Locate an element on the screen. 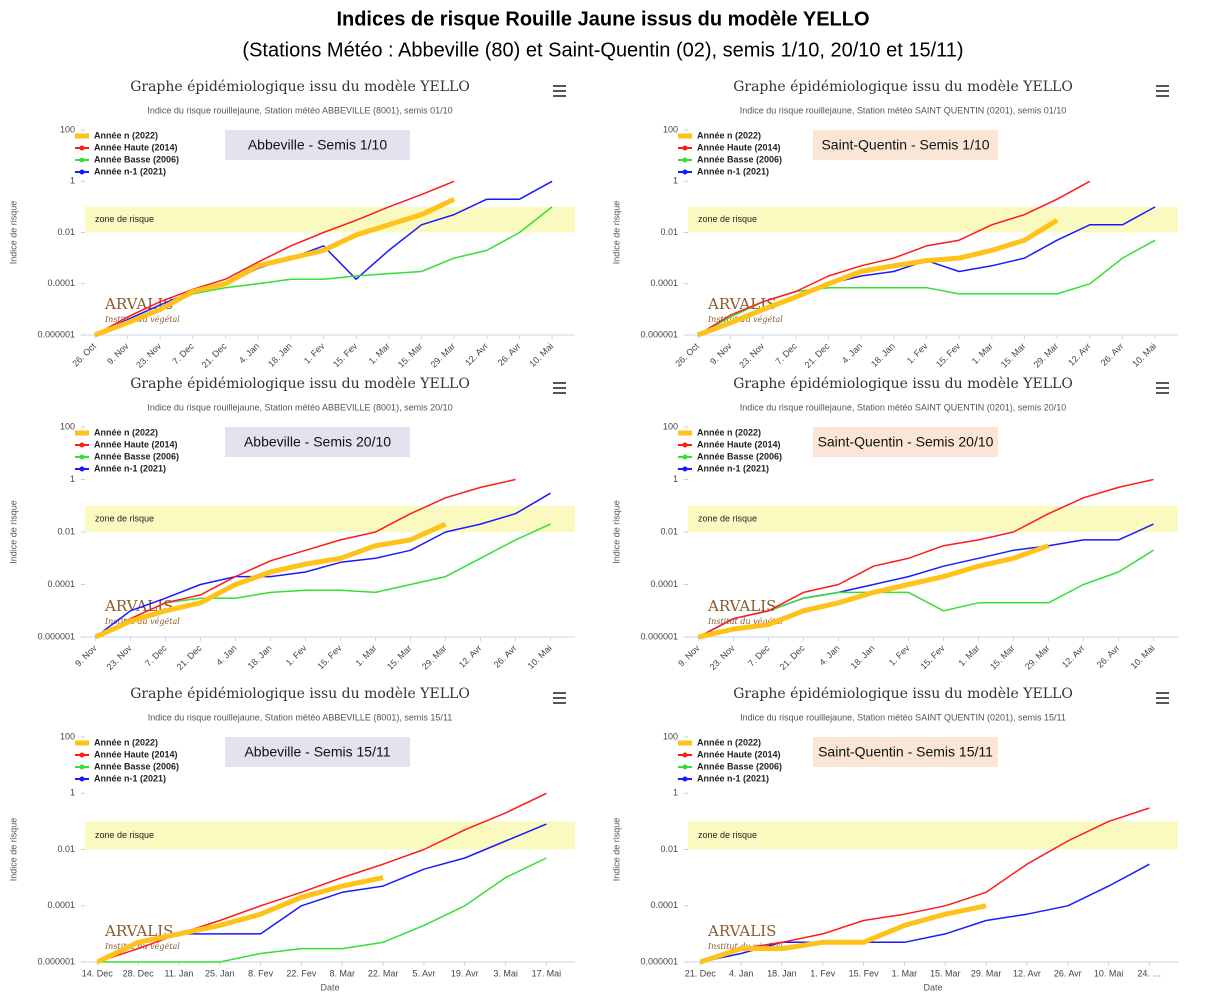  x-tick-label: 25. Jan is located at coordinates (220, 973).